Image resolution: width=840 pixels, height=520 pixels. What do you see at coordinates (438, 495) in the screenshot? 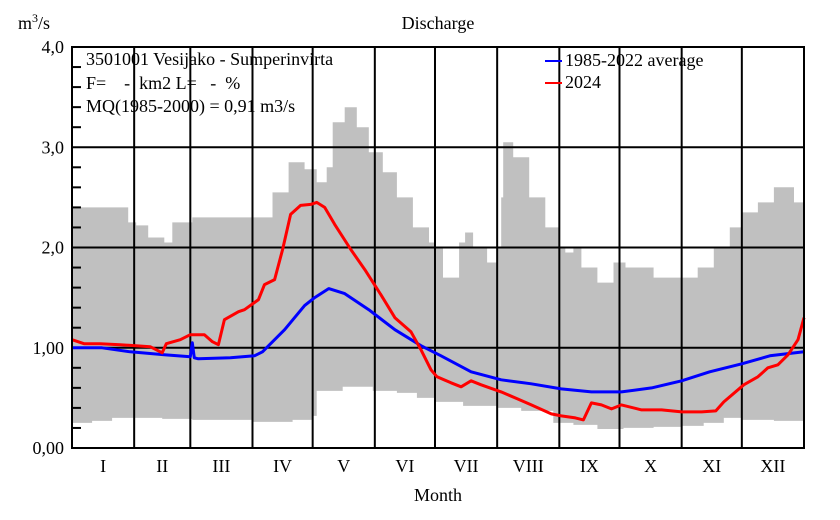
I see `x-axis-label: Month` at bounding box center [438, 495].